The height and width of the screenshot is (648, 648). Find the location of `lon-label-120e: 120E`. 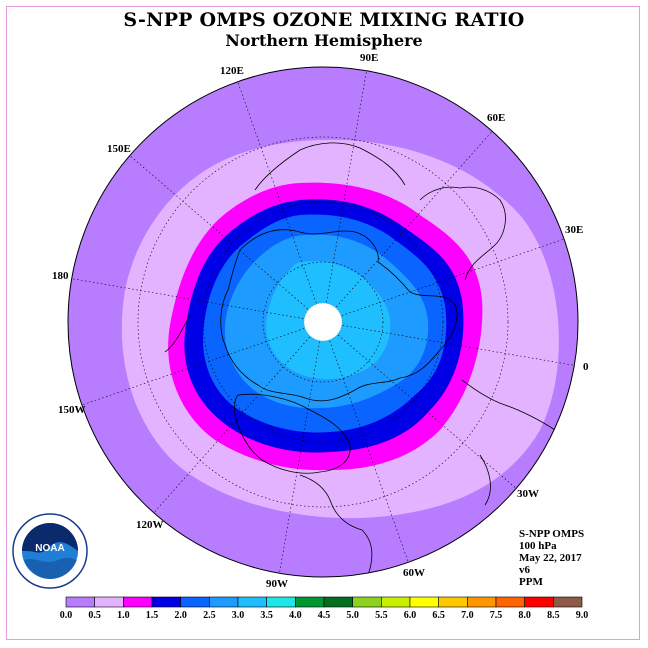

lon-label-120e: 120E is located at coordinates (232, 71).